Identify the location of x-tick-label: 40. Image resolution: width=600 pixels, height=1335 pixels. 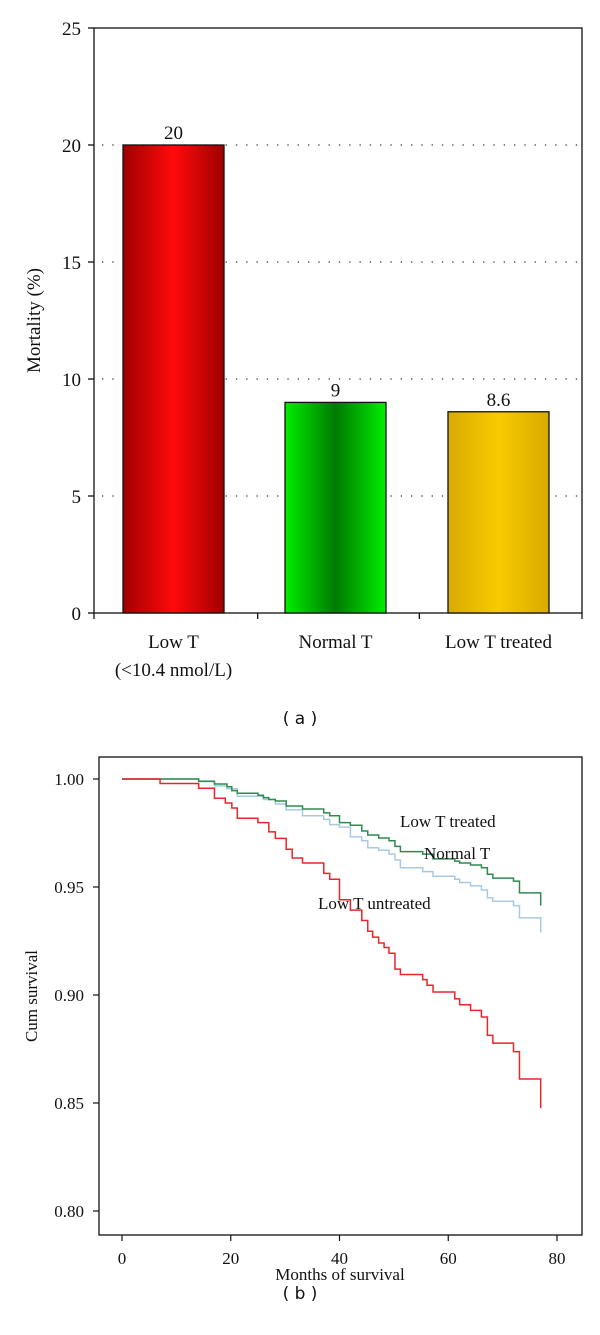
(339, 1258).